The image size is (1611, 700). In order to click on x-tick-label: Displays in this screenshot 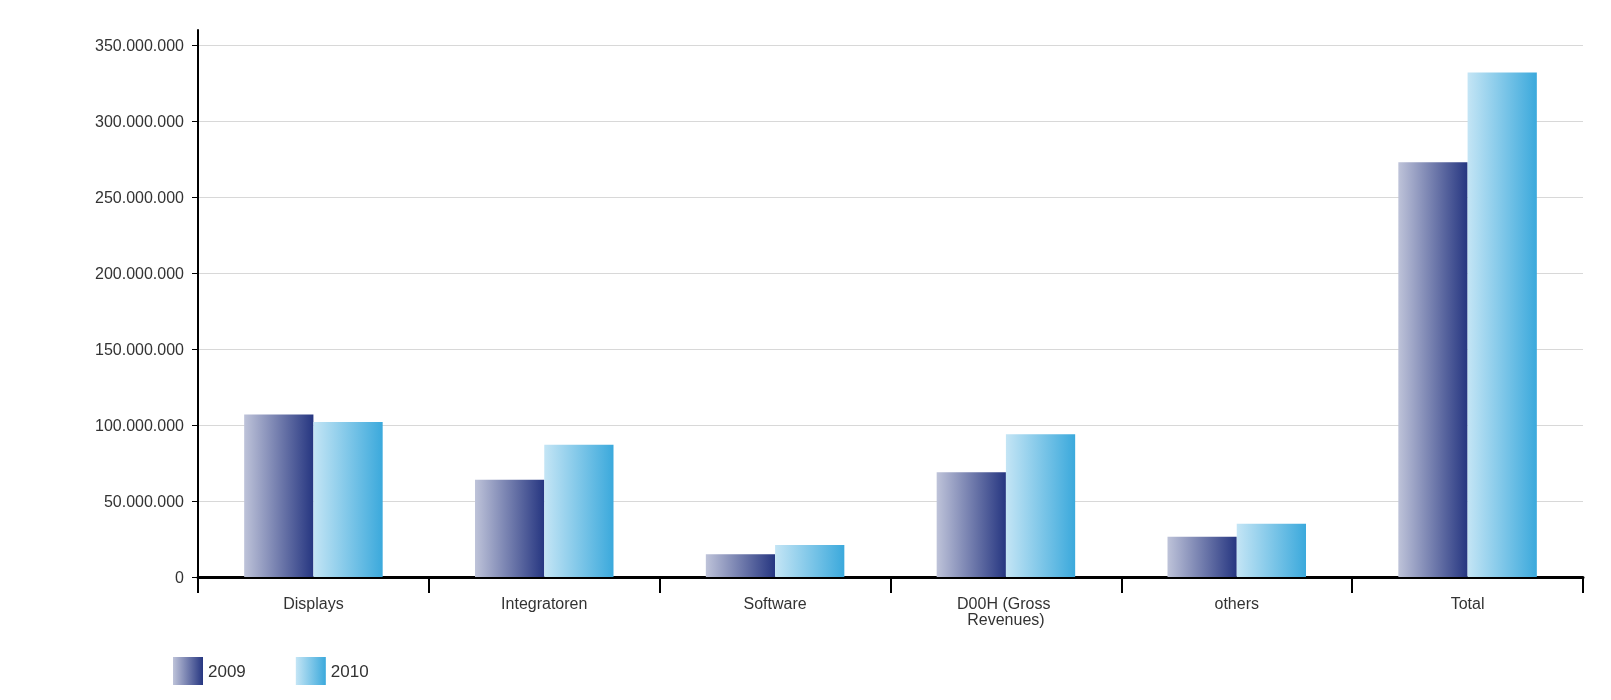, I will do `click(313, 603)`.